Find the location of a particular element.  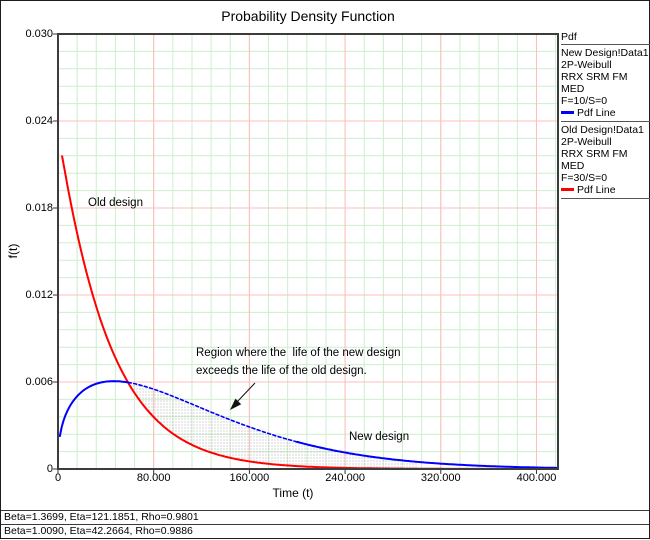

x-tick-label: 400.000 is located at coordinates (536, 478).